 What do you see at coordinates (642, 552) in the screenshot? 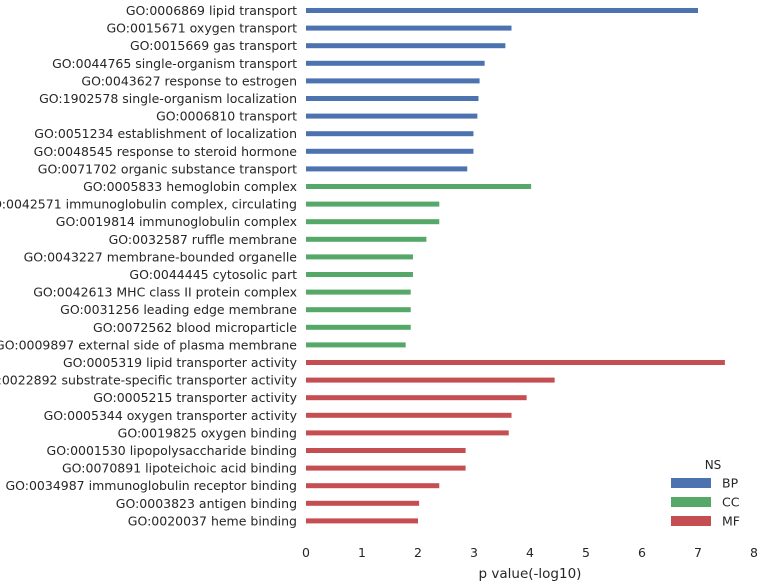
I see `x-tick-label: 6` at bounding box center [642, 552].